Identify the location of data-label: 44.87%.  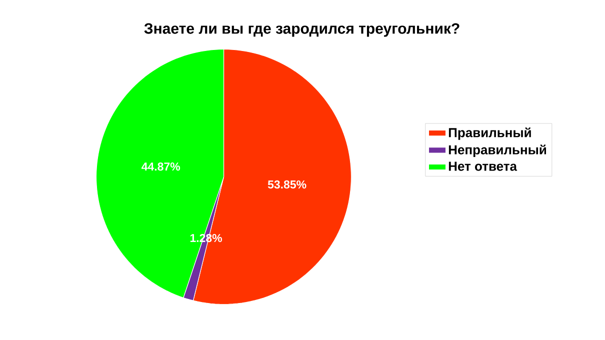
(161, 166).